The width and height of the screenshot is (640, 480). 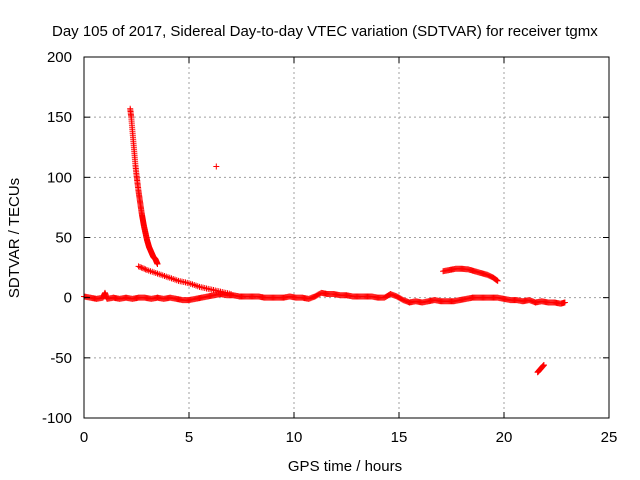 What do you see at coordinates (504, 437) in the screenshot?
I see `x-tick-label: 20` at bounding box center [504, 437].